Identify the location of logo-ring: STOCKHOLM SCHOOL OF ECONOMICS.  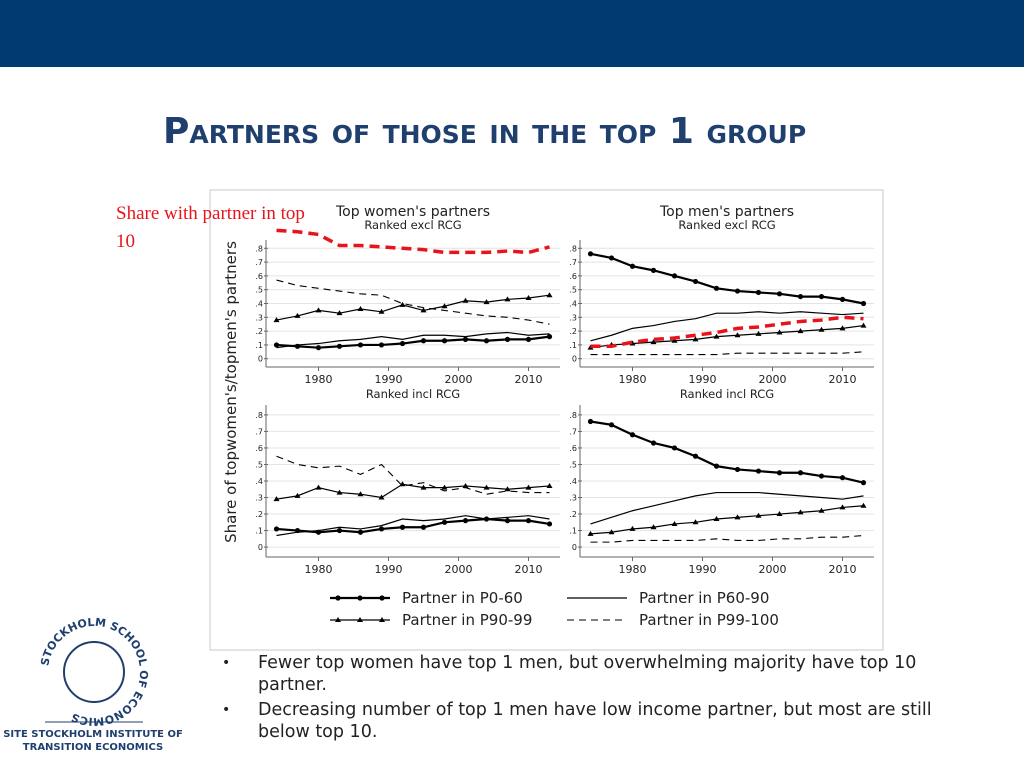
(94, 672).